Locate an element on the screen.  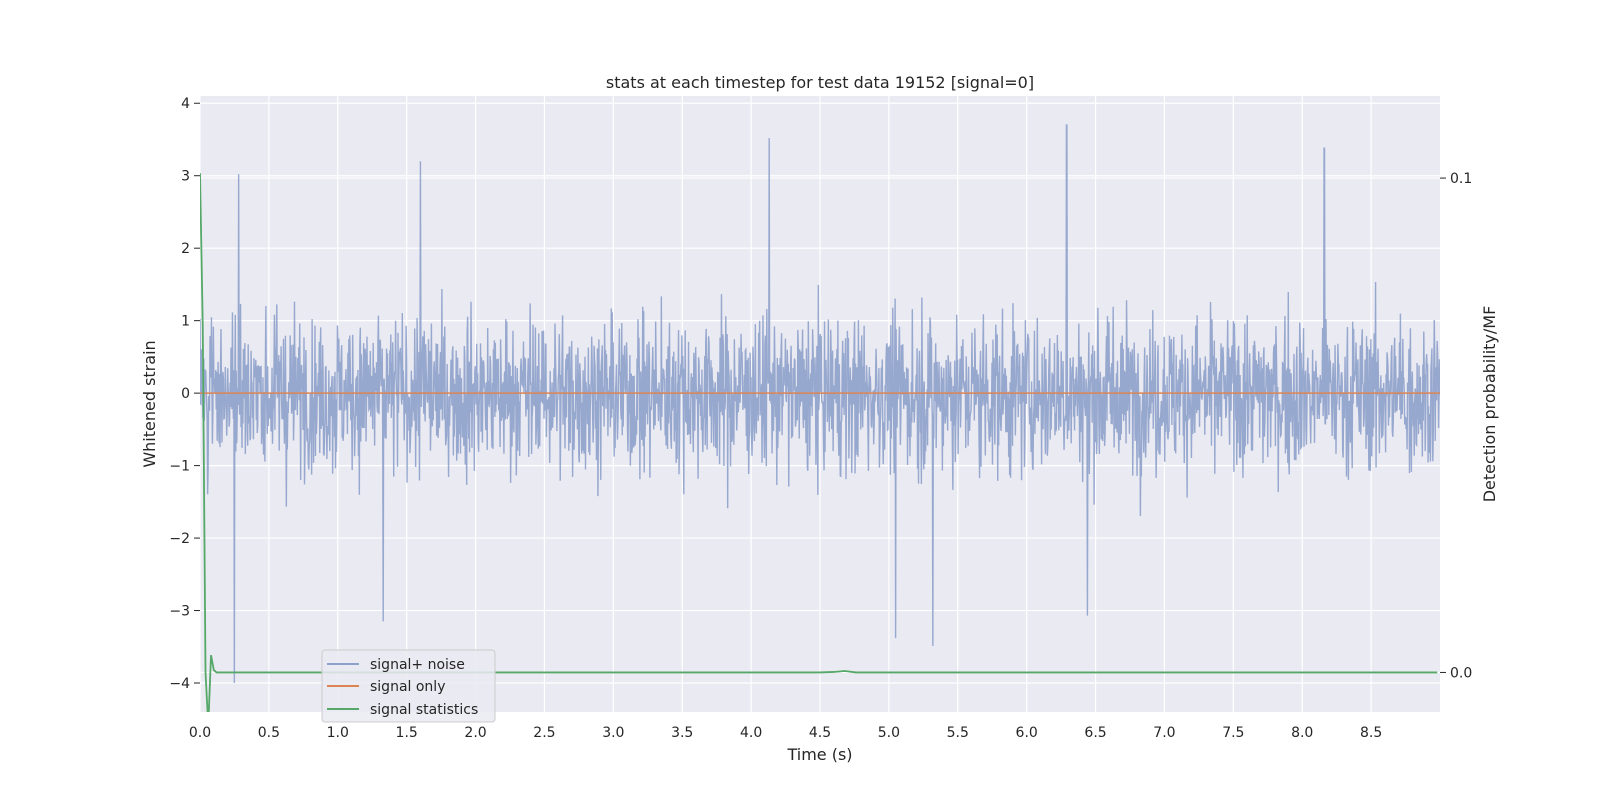
y-tick-label: 1 is located at coordinates (185, 322).